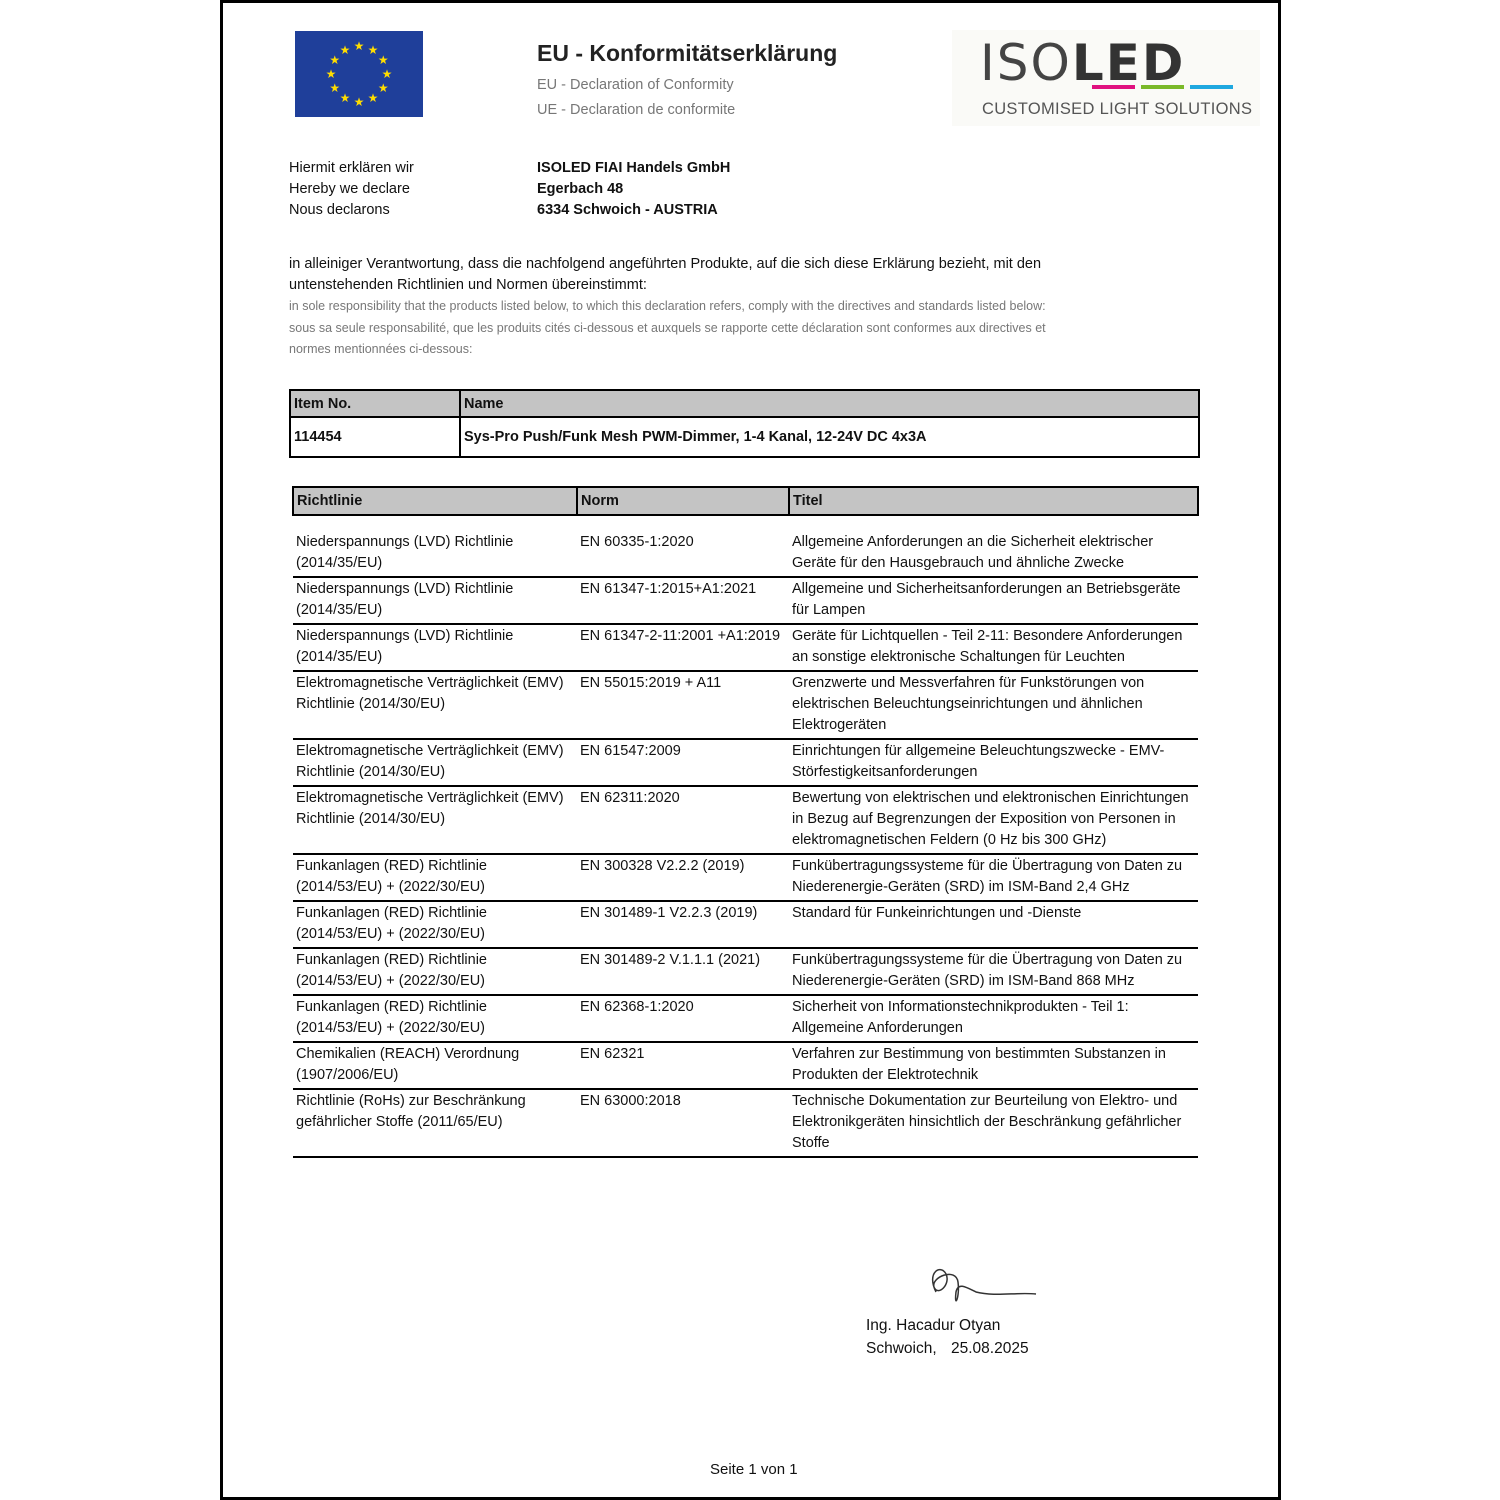  Describe the element at coordinates (351, 168) in the screenshot. I see `declare-label-de: Hiermit erklären wir` at that location.